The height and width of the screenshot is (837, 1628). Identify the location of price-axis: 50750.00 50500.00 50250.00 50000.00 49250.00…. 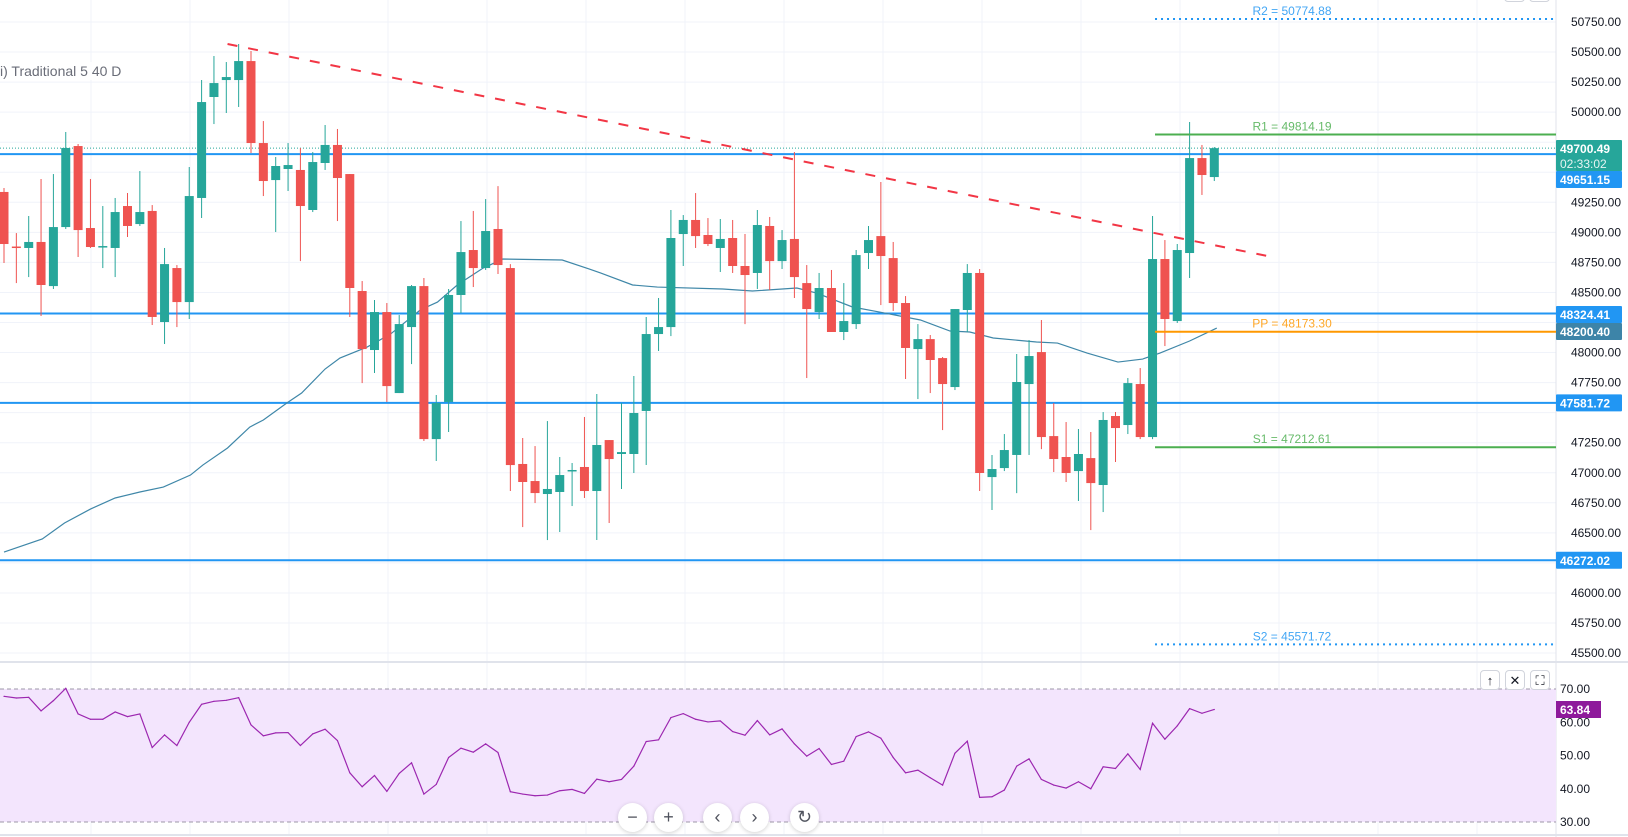
(1589, 422).